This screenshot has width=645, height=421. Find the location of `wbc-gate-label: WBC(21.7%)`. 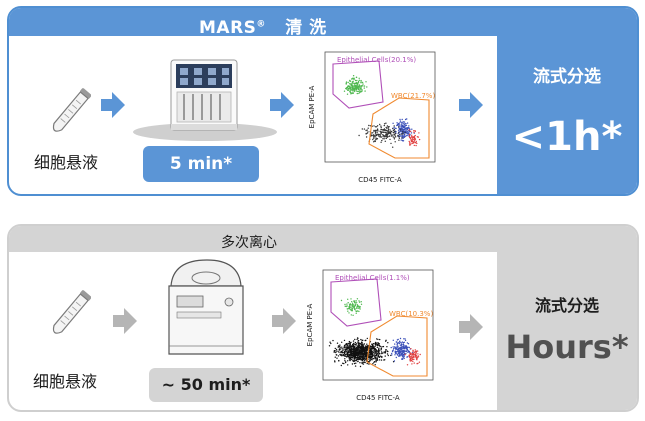

wbc-gate-label: WBC(21.7%) is located at coordinates (413, 96).